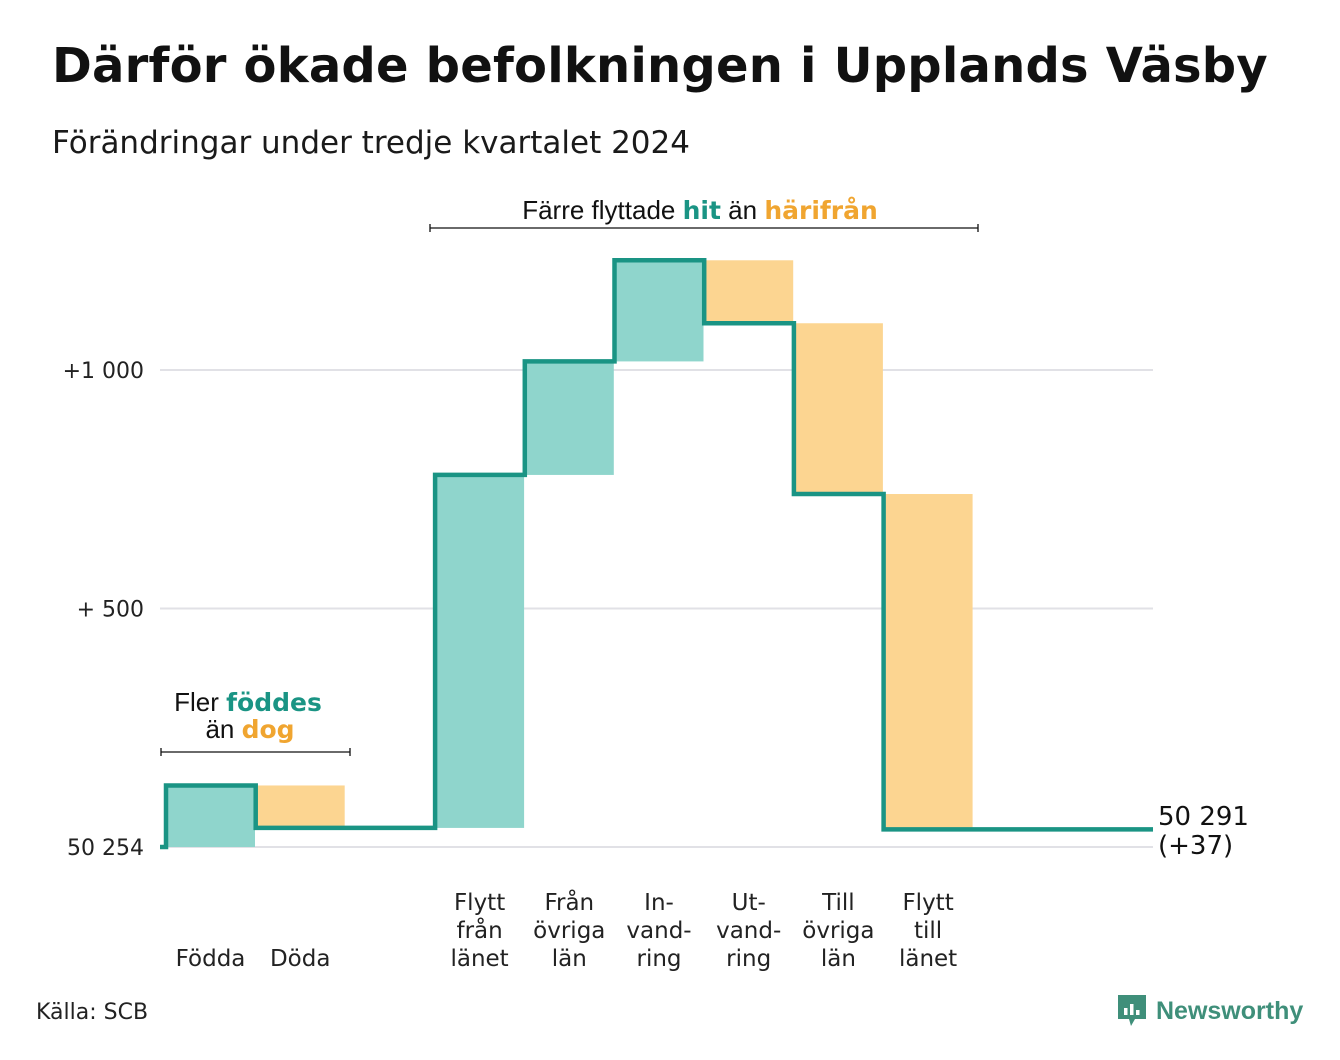  I want to click on migration-annotation: Färre flyttade hit än härifrån, so click(704, 213).